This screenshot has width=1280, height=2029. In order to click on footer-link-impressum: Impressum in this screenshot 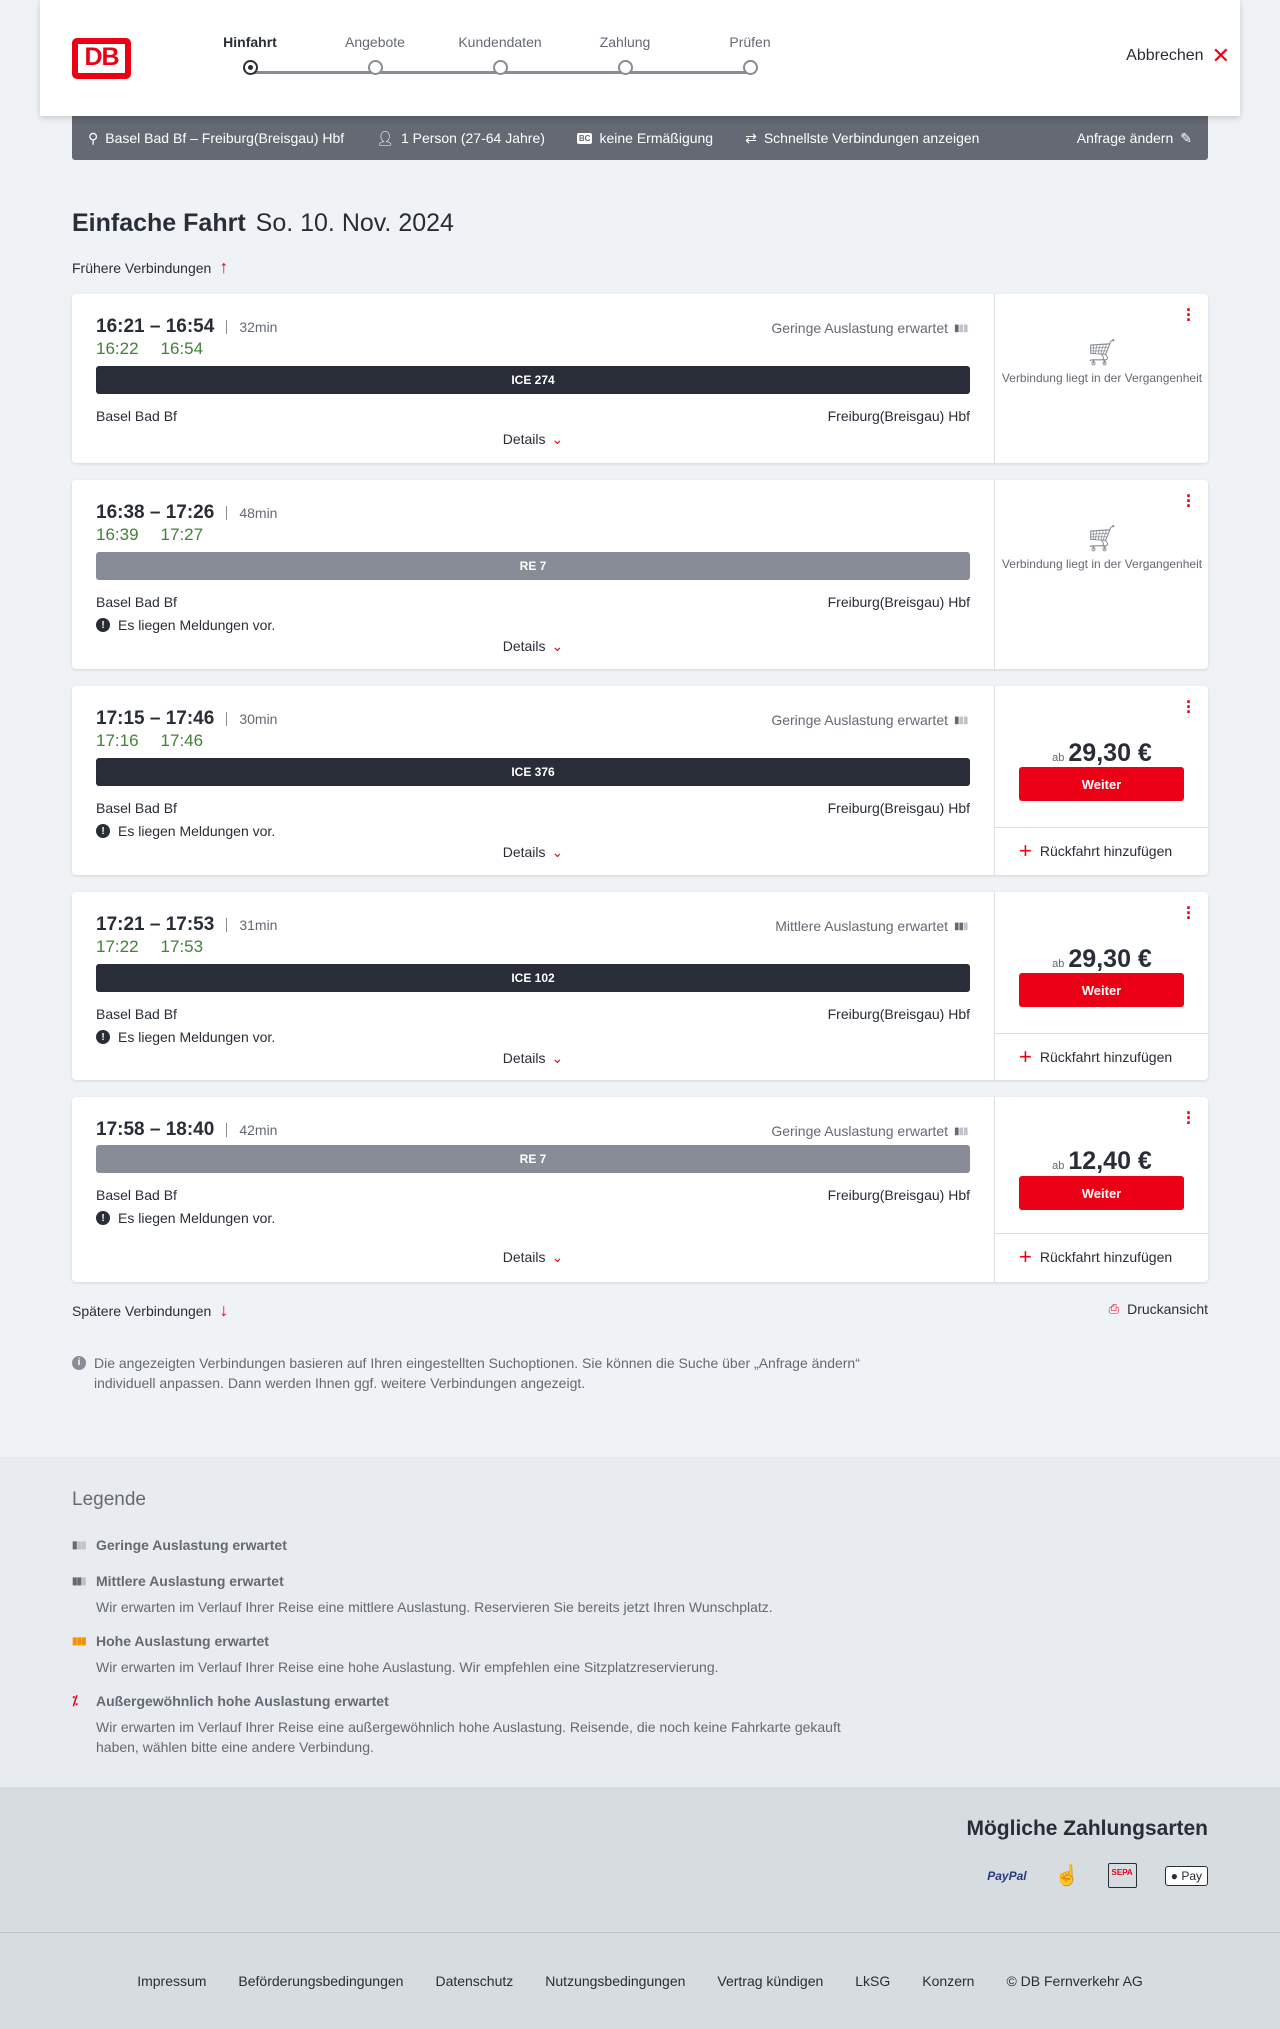, I will do `click(172, 1981)`.